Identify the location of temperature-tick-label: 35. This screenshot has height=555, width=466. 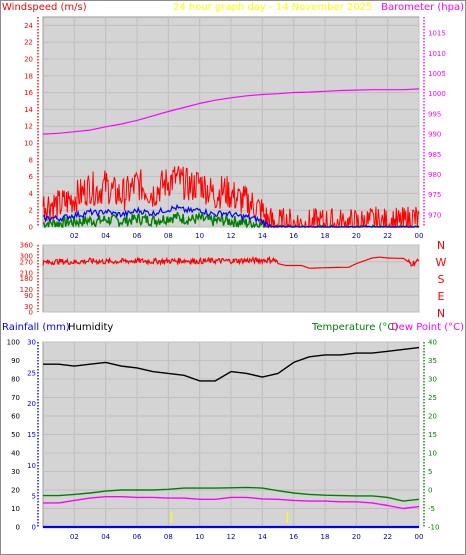
(432, 361).